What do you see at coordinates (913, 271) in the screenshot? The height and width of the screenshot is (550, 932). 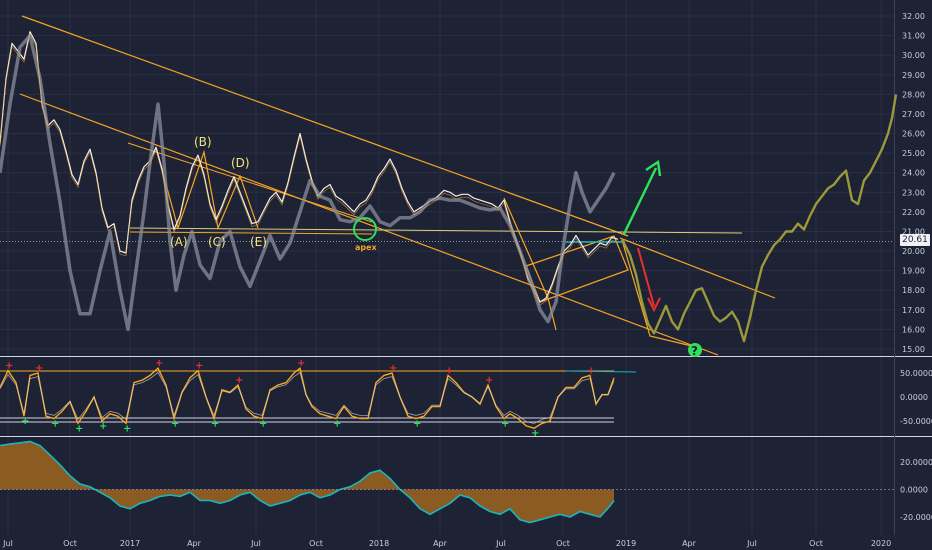 I see `price-tick-label: 19.00` at bounding box center [913, 271].